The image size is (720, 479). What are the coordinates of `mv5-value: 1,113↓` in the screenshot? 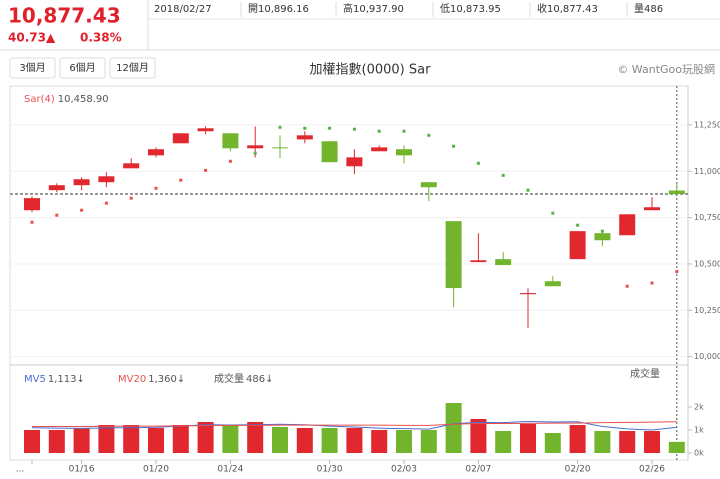 It's located at (66, 379).